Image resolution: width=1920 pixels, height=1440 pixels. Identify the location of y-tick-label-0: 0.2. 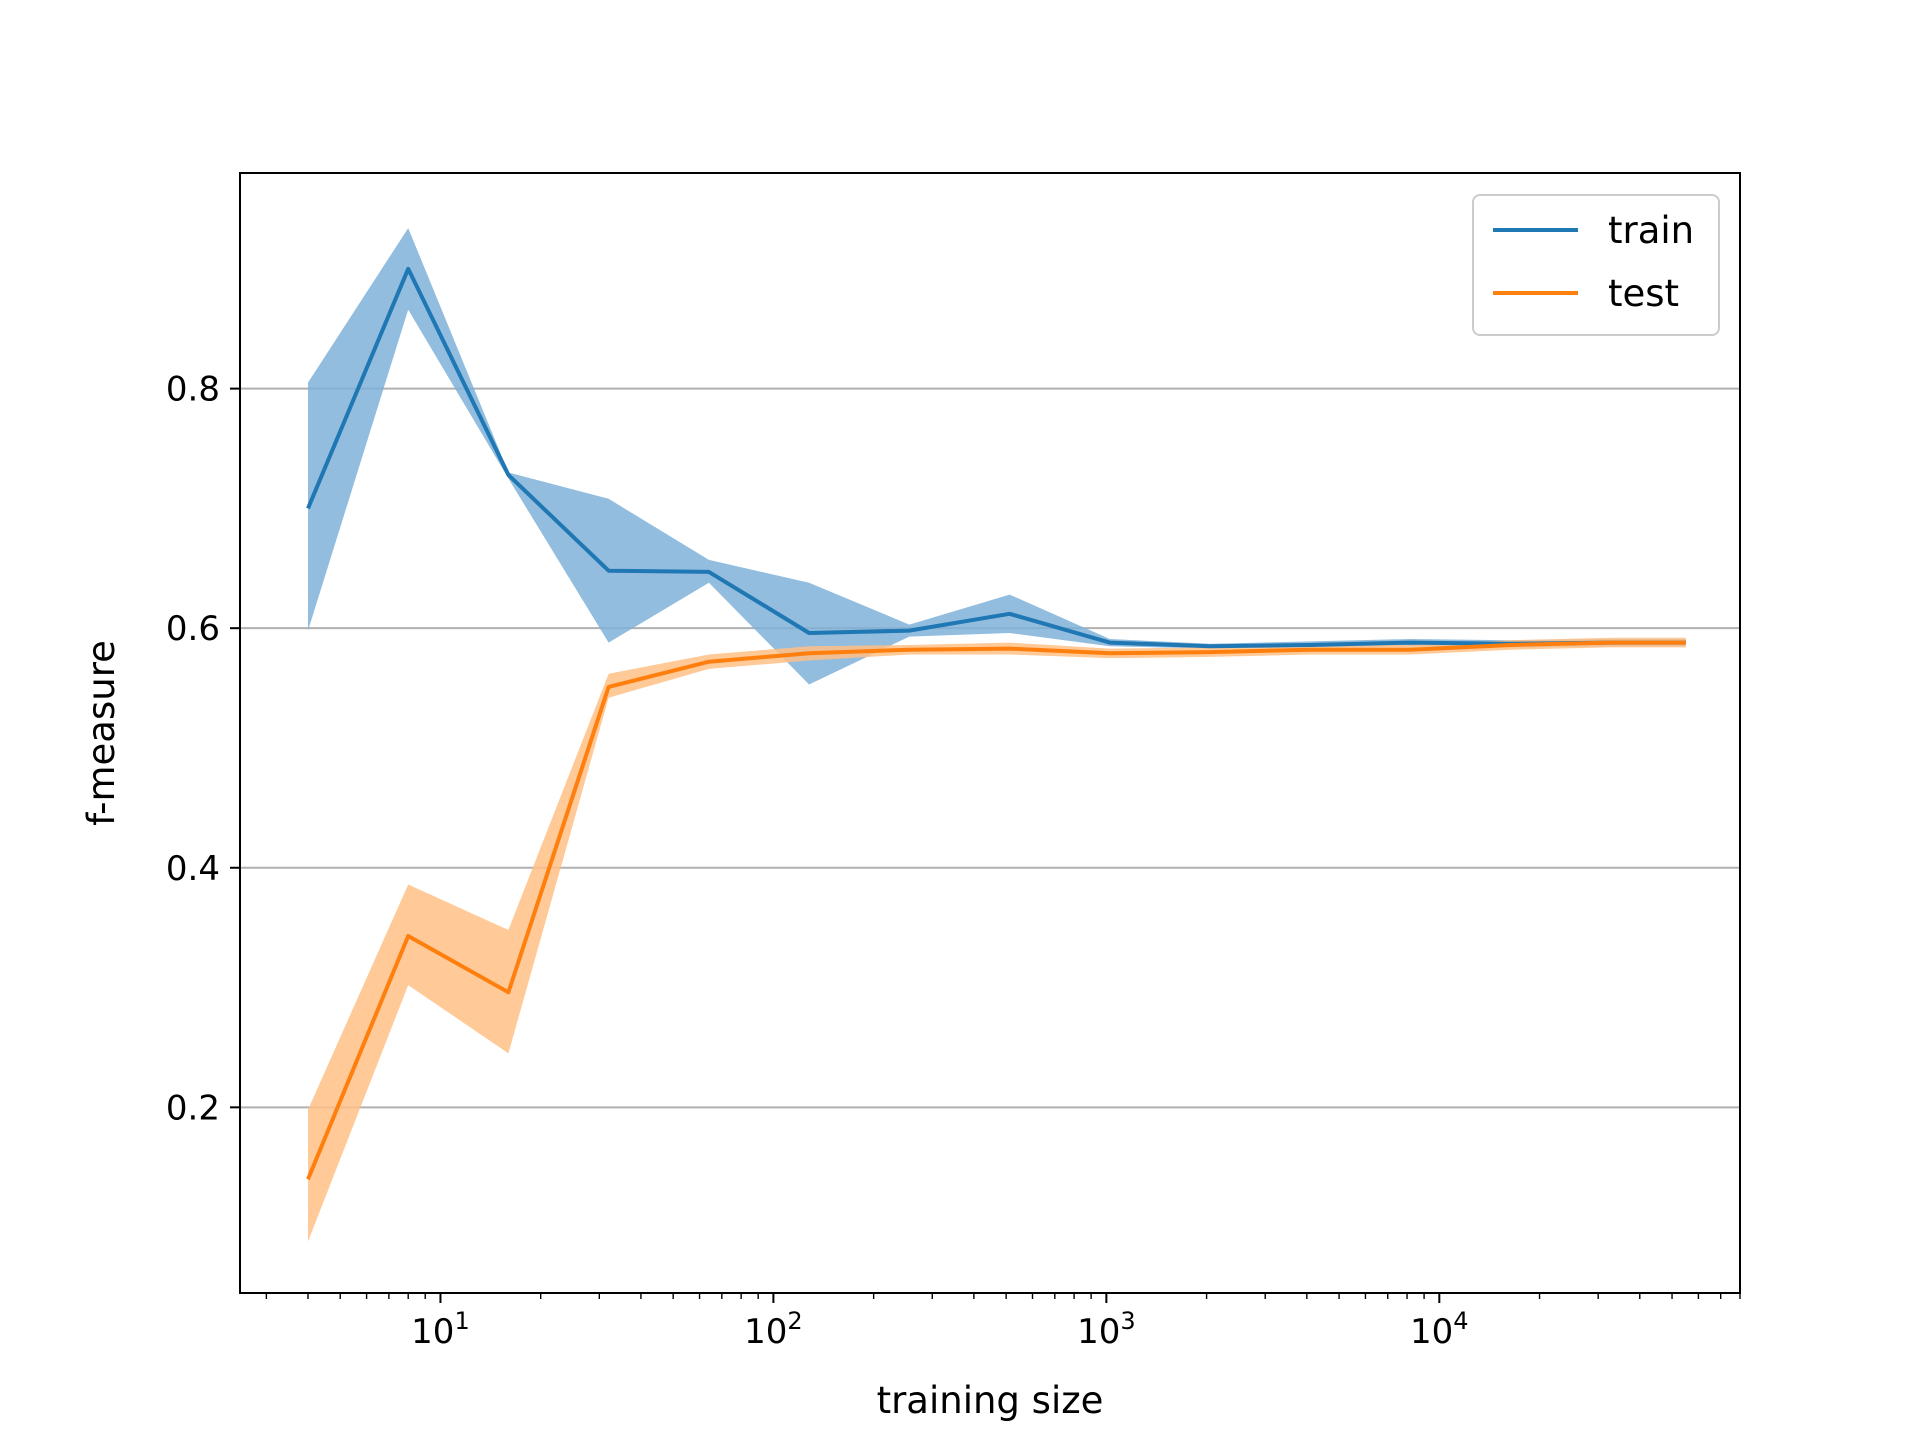
(193, 1108).